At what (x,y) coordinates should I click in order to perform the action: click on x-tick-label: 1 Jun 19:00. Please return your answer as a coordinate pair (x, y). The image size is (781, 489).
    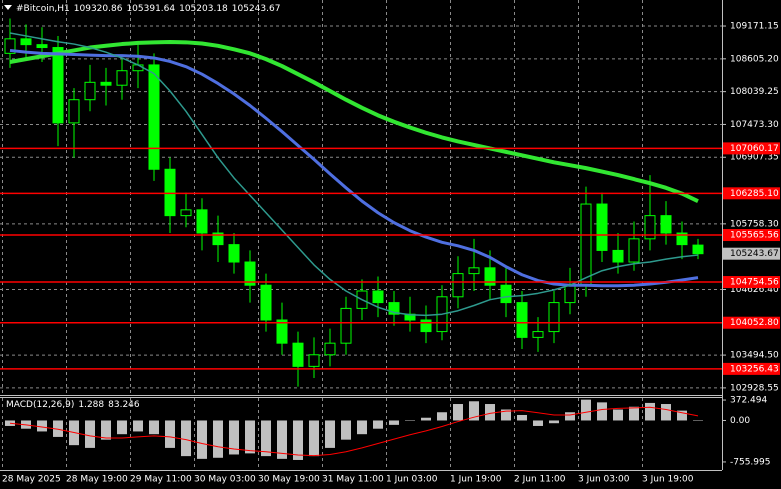
    Looking at the image, I should click on (476, 480).